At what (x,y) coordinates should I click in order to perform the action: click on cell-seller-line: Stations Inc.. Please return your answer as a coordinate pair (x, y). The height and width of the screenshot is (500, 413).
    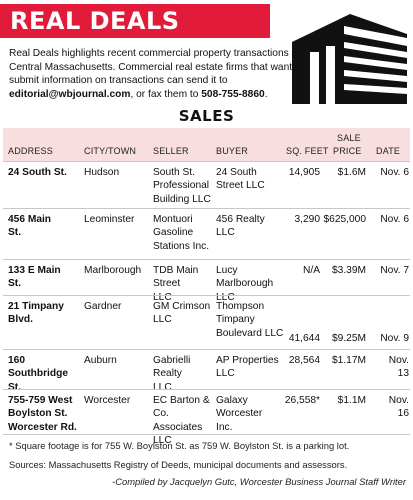
    Looking at the image, I should click on (181, 246).